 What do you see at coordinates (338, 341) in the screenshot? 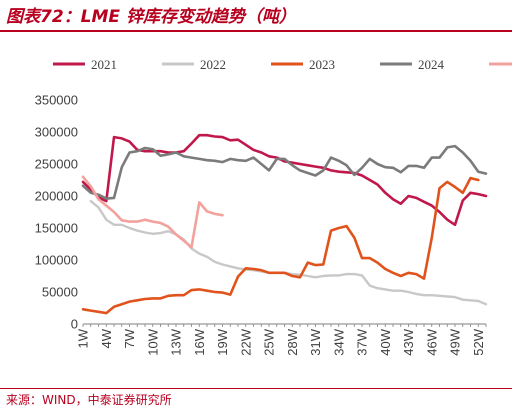
I see `x-tick-label: 34W` at bounding box center [338, 341].